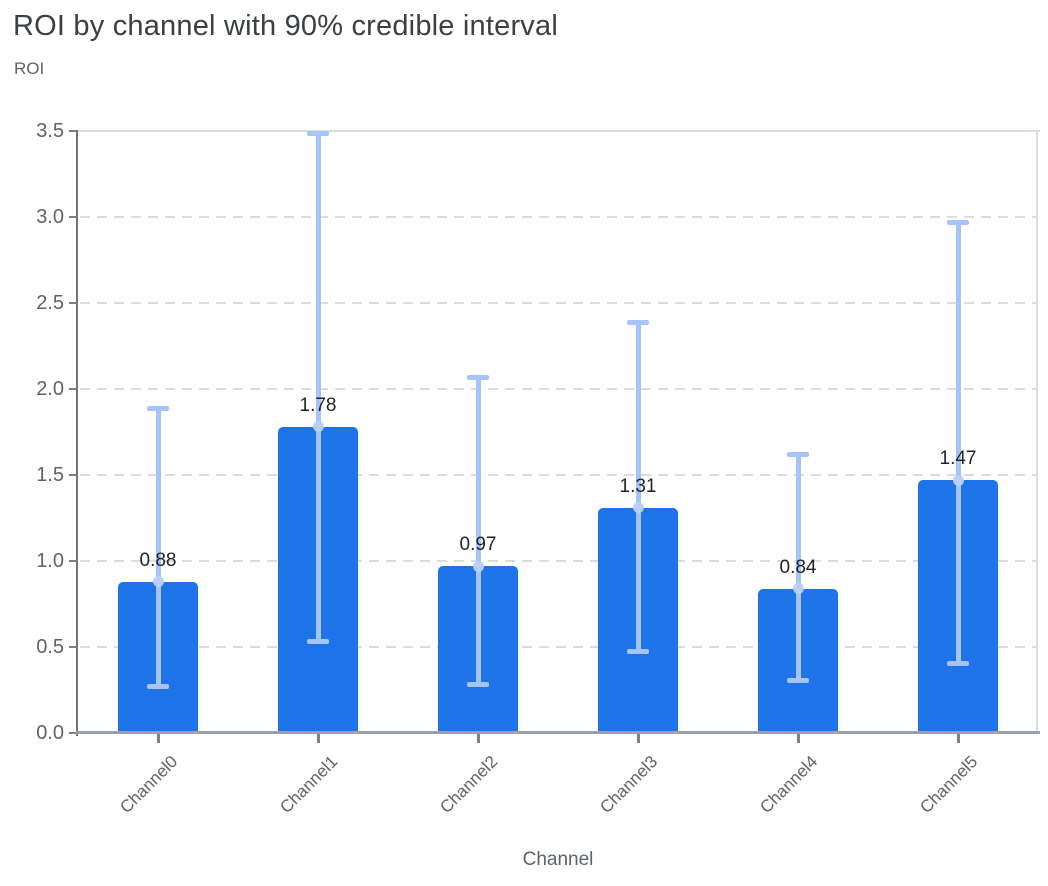 The width and height of the screenshot is (1048, 886). I want to click on y-tick-label: 1.5, so click(50, 475).